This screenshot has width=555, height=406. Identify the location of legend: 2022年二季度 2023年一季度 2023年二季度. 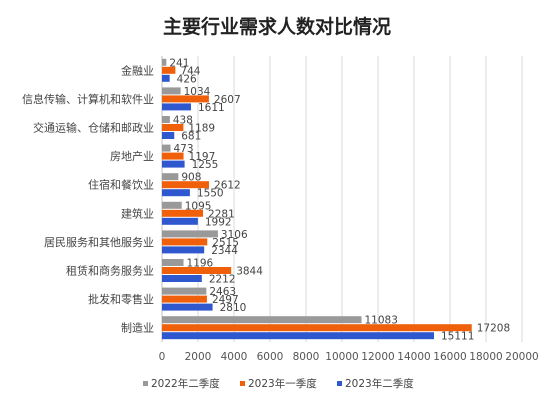
(278, 383).